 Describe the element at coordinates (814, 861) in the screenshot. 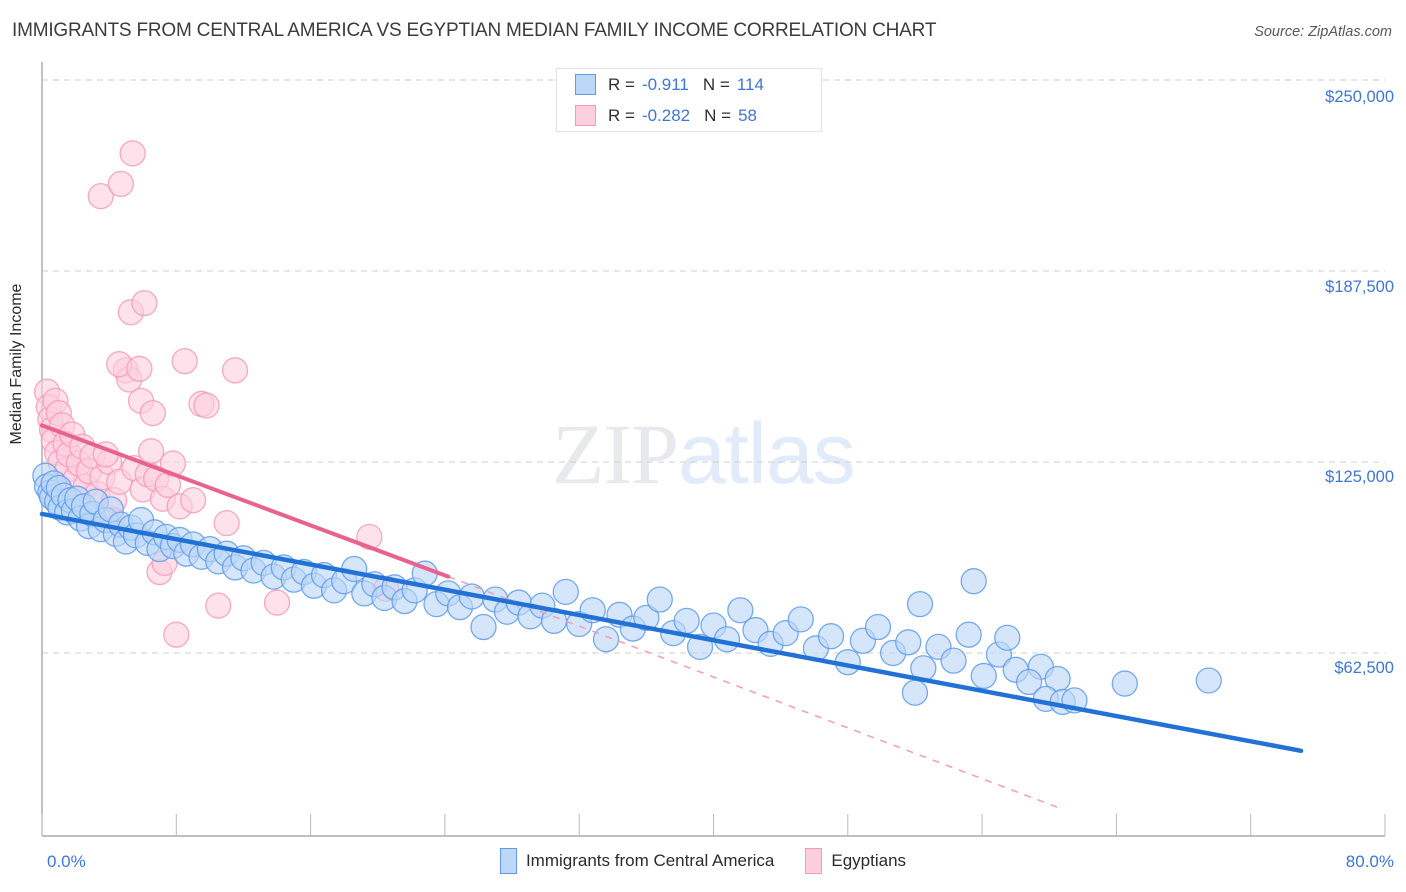

I see `legend-swatch-icon-pink` at that location.